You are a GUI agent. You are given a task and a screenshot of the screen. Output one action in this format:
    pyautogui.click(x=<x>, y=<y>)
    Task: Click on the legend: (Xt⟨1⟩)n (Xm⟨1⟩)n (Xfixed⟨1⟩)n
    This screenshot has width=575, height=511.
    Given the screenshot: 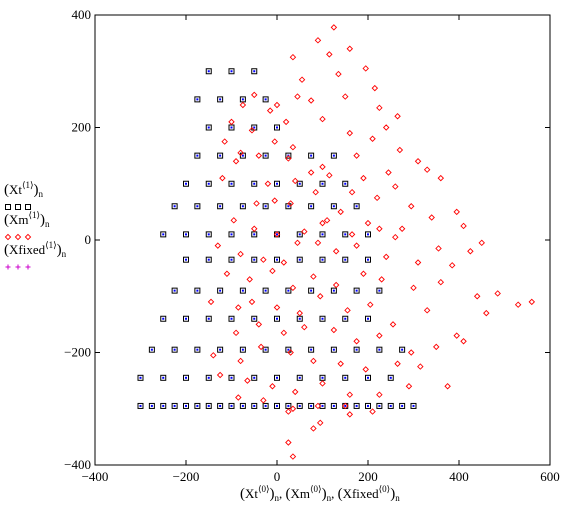 What is the action you would take?
    pyautogui.click(x=35, y=224)
    